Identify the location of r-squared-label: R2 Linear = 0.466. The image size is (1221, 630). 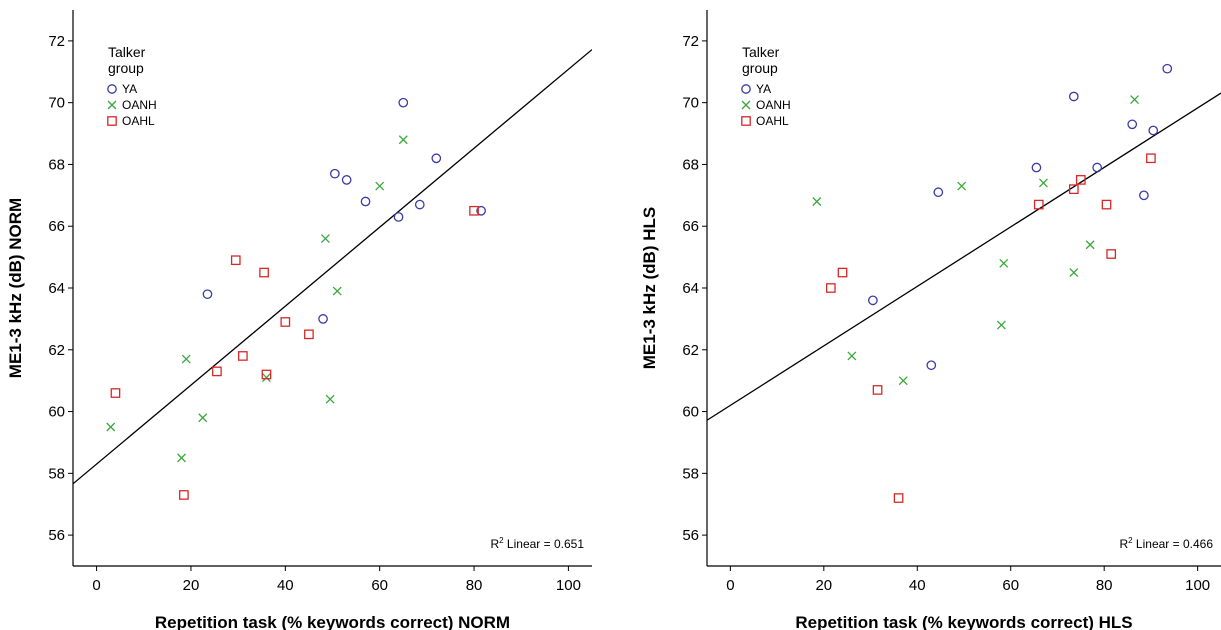
(1166, 543).